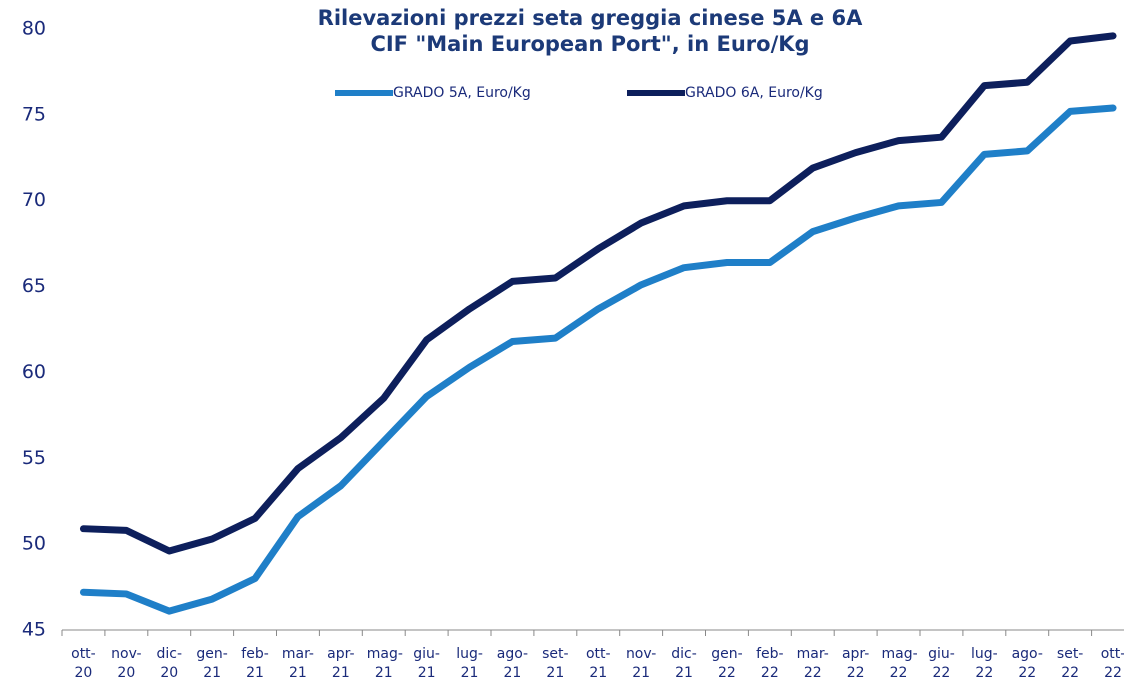 The image size is (1124, 683). What do you see at coordinates (1027, 663) in the screenshot?
I see `x-tick-label: ago-22` at bounding box center [1027, 663].